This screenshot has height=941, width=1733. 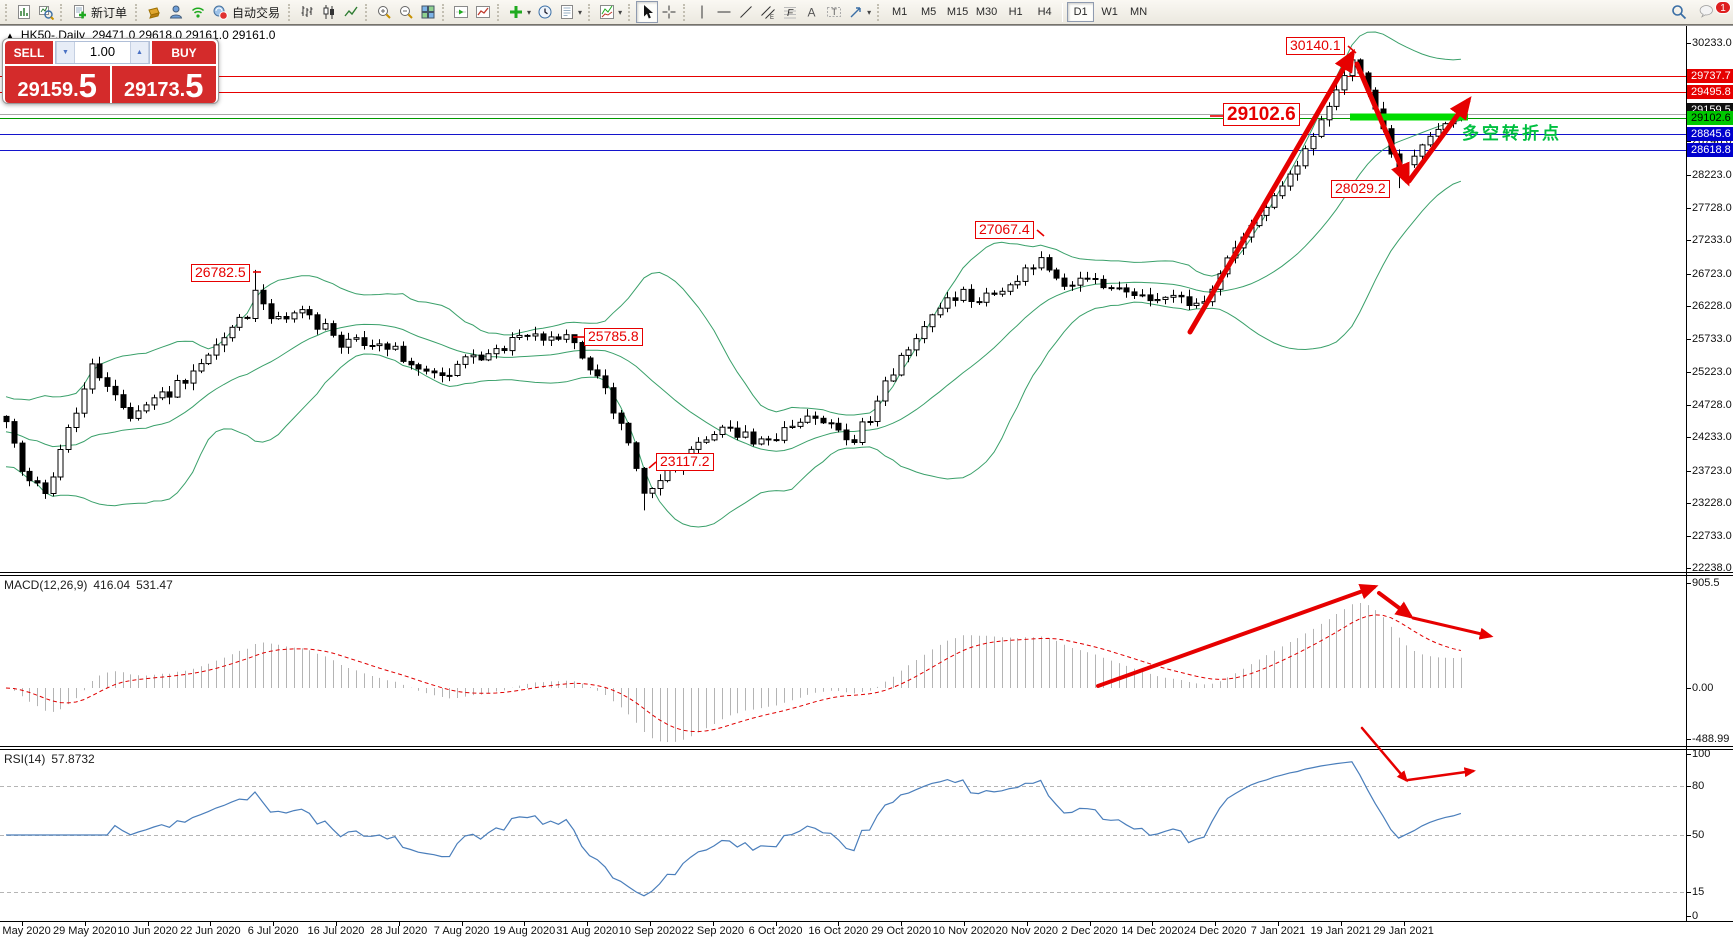 What do you see at coordinates (1409, 117) in the screenshot?
I see `turning-point-highlight` at bounding box center [1409, 117].